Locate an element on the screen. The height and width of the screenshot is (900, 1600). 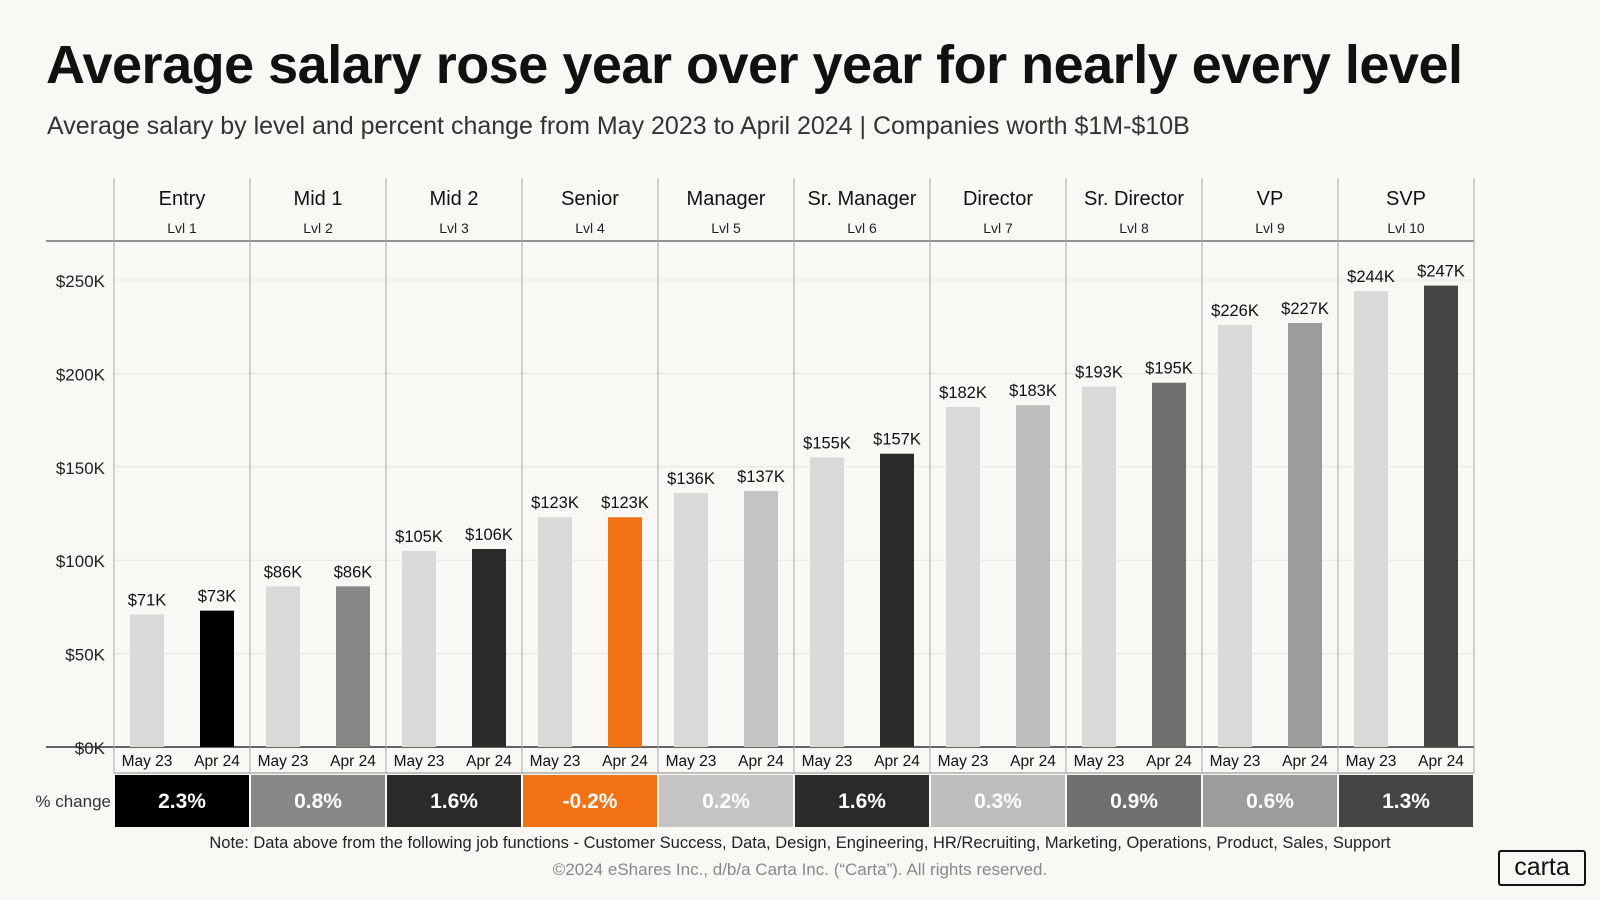
value-label-apr24: $106K is located at coordinates (489, 535).